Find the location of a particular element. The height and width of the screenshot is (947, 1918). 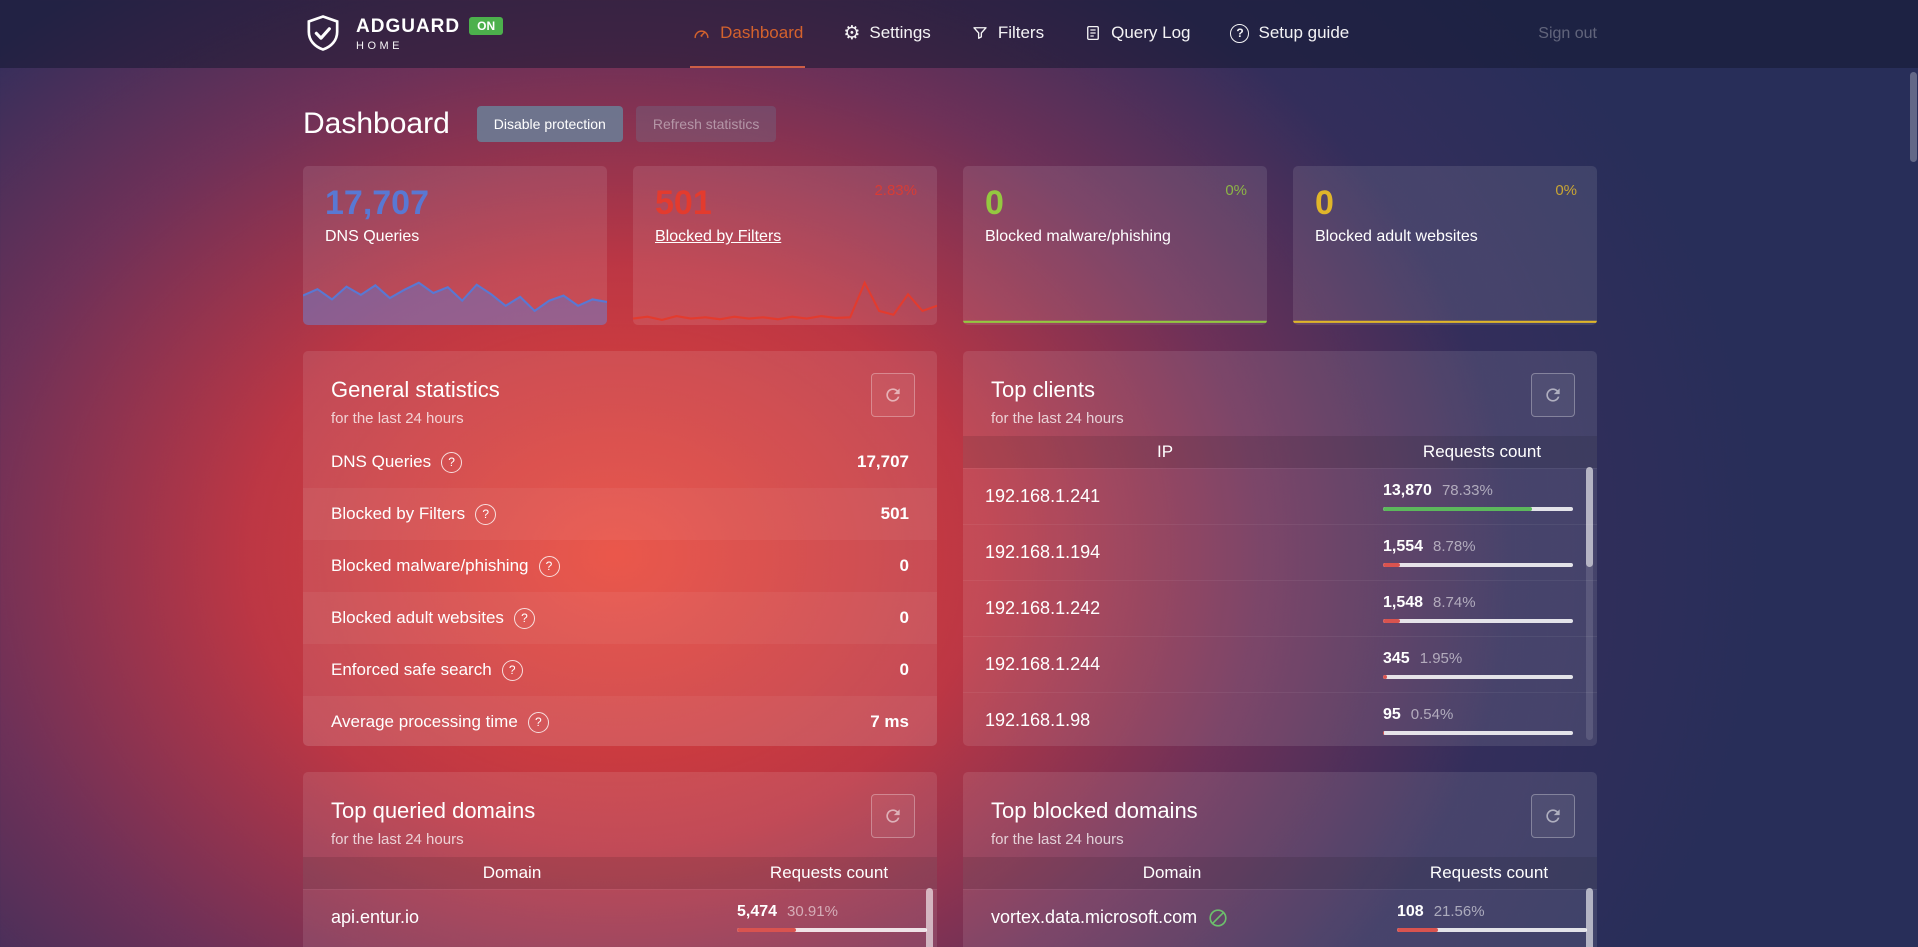

table-row: 192.168.1.242 1,548 8.74% is located at coordinates (1280, 608).